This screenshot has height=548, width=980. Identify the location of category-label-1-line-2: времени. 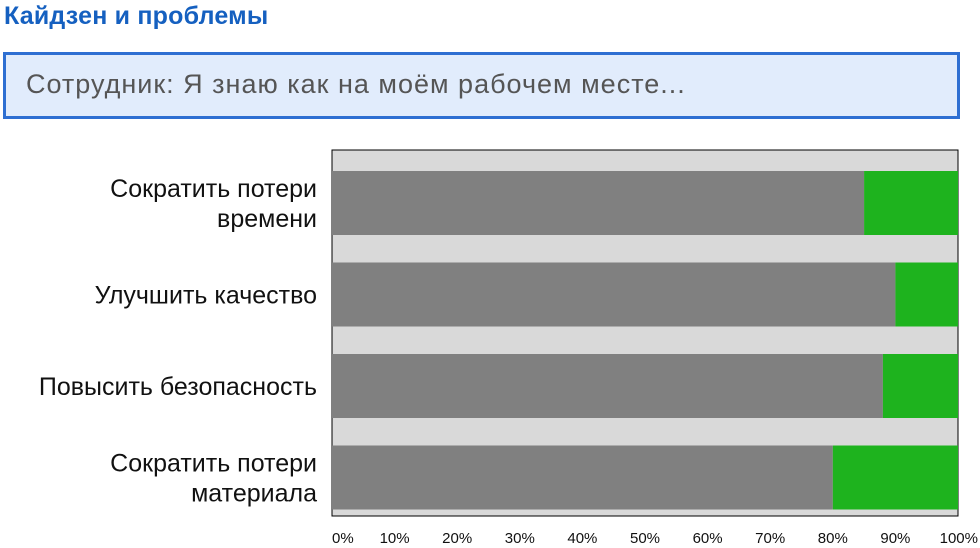
(267, 219).